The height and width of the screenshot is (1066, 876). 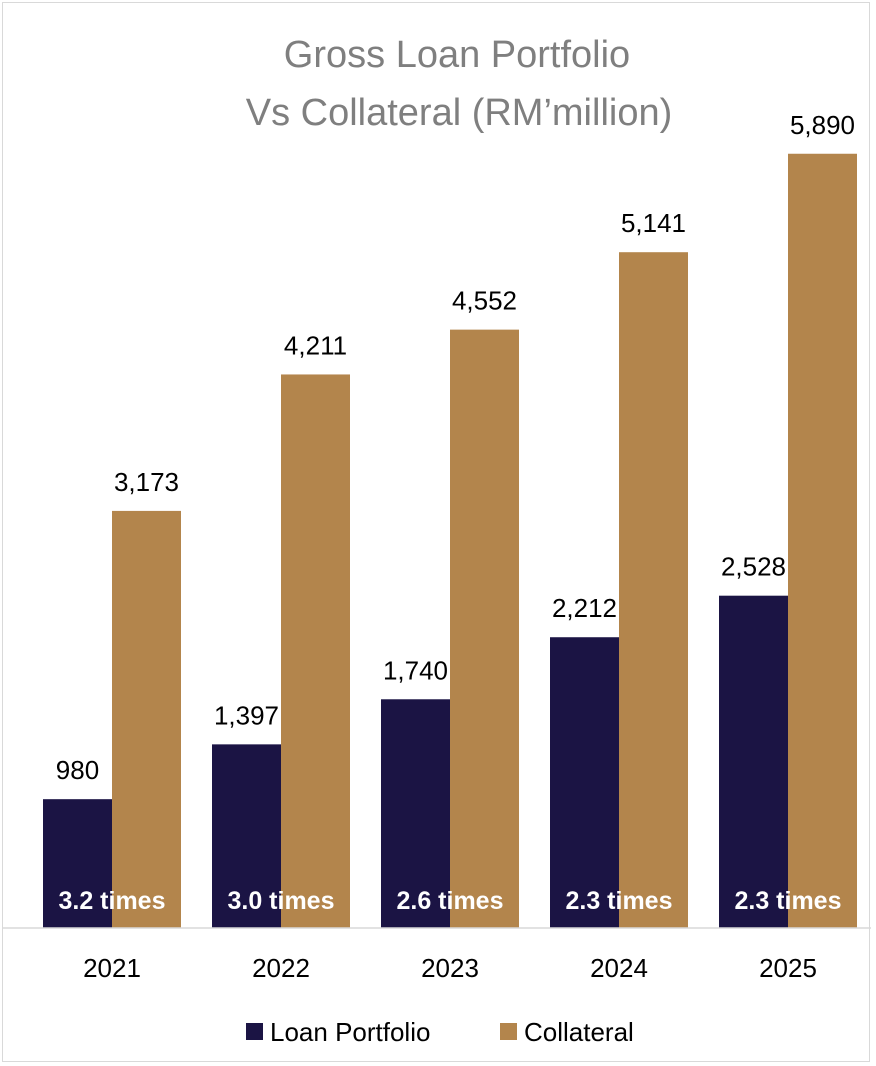 What do you see at coordinates (77, 770) in the screenshot?
I see `value-label-loan-2021: 980` at bounding box center [77, 770].